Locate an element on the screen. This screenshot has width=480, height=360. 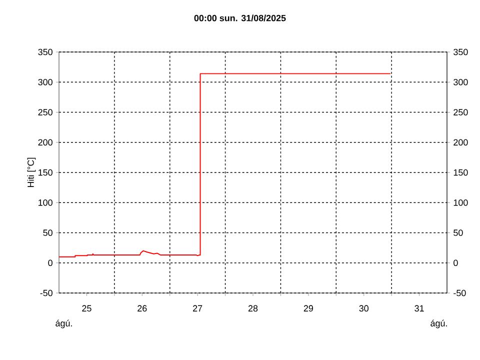
y-tick-label: 0 is located at coordinates (50, 263).